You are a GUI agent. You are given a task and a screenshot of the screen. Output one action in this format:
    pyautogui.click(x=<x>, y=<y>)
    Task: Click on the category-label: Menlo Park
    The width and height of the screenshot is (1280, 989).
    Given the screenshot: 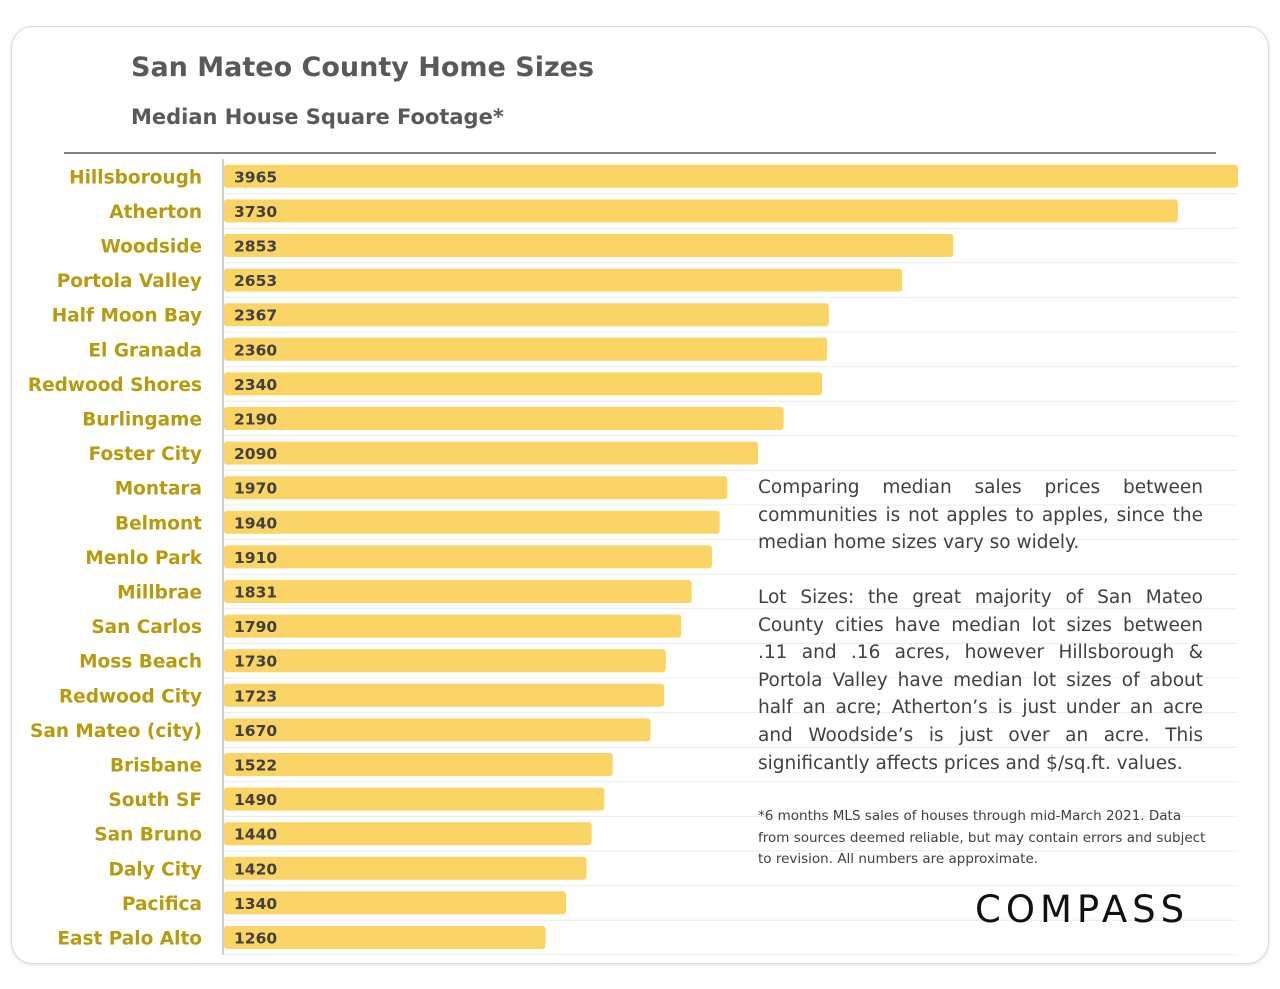 What is the action you would take?
    pyautogui.click(x=143, y=558)
    